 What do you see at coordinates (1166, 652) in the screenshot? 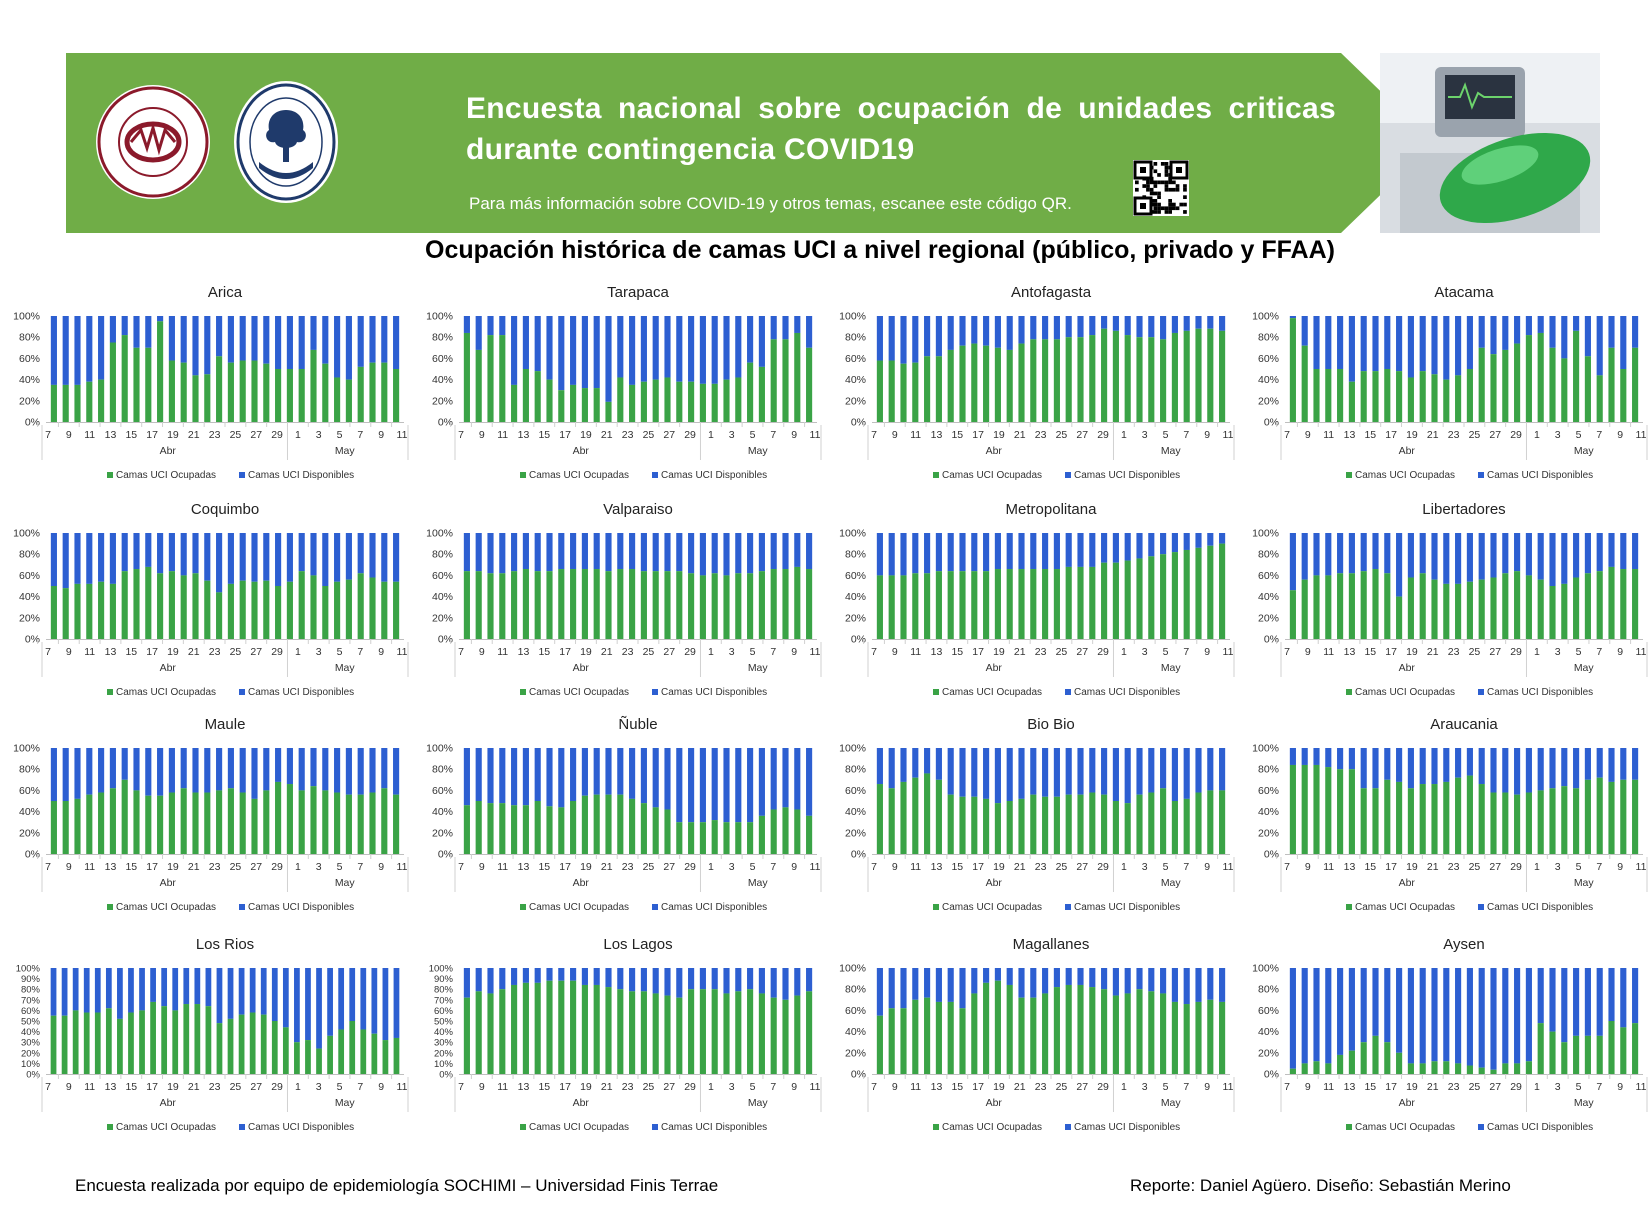
I see `x-tick-label: 5` at bounding box center [1166, 652].